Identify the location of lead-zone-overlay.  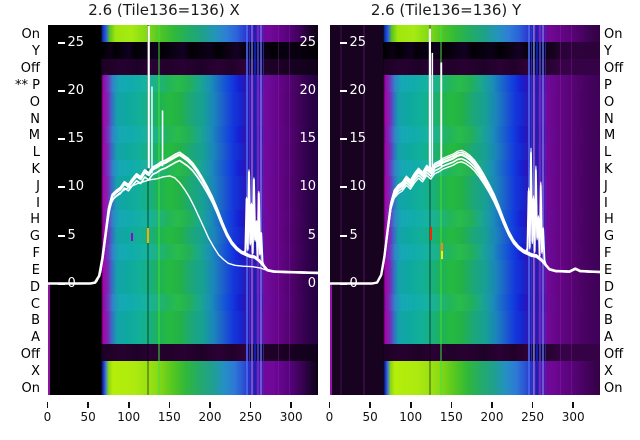
(356, 210).